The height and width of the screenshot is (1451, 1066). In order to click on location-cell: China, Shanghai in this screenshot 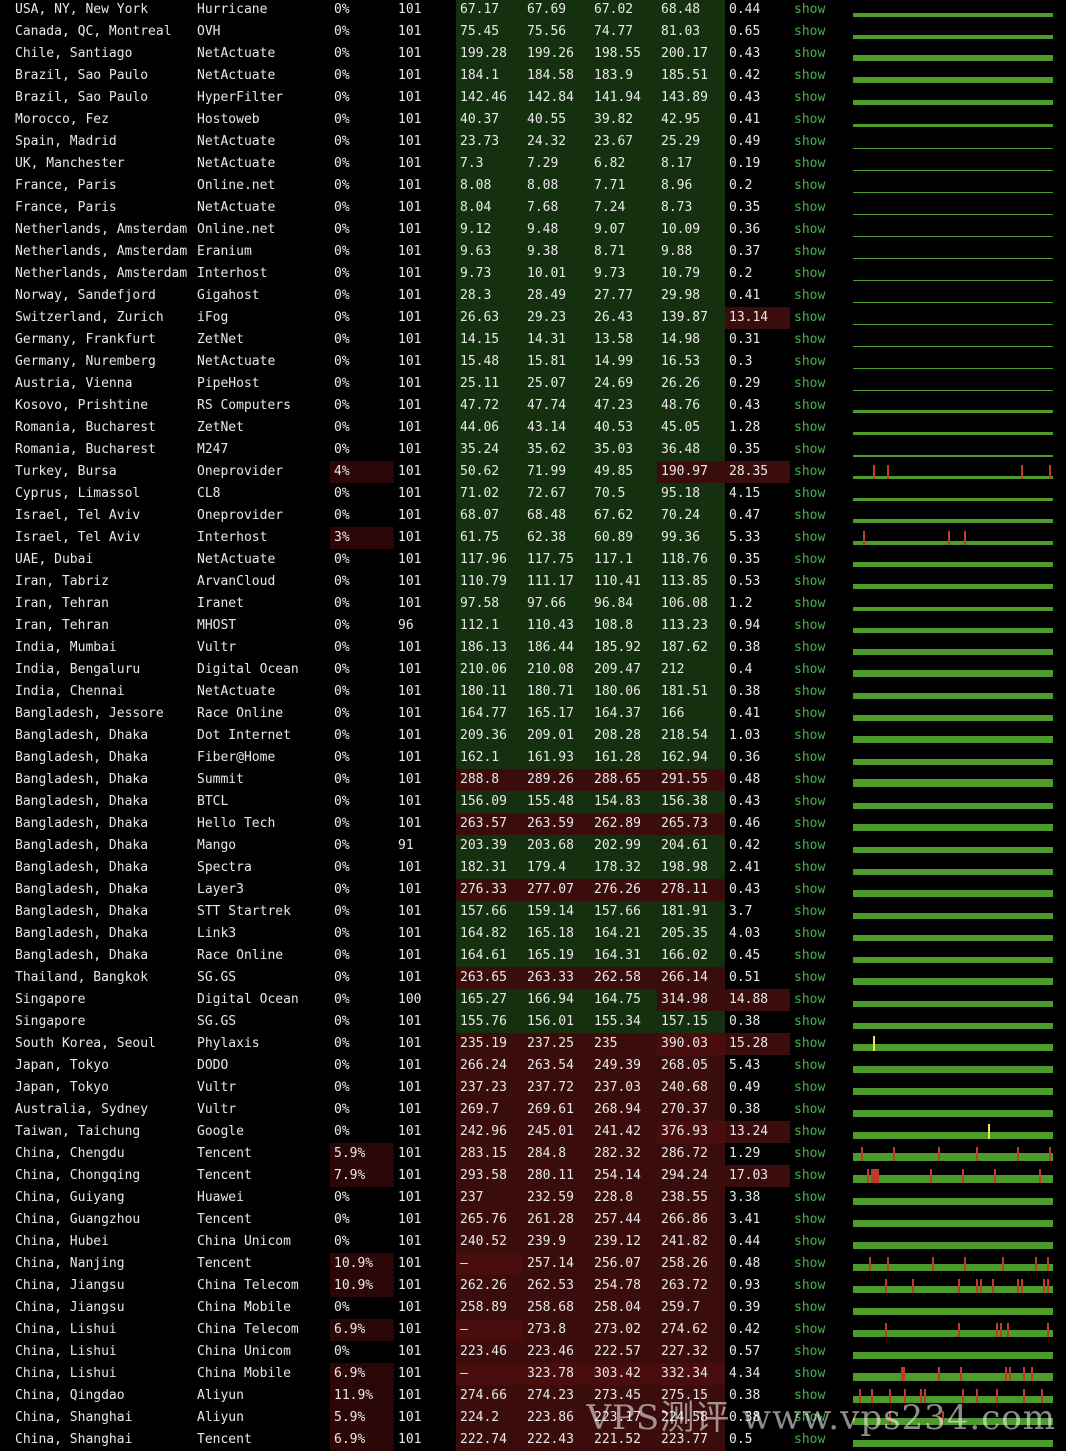, I will do `click(74, 1439)`.